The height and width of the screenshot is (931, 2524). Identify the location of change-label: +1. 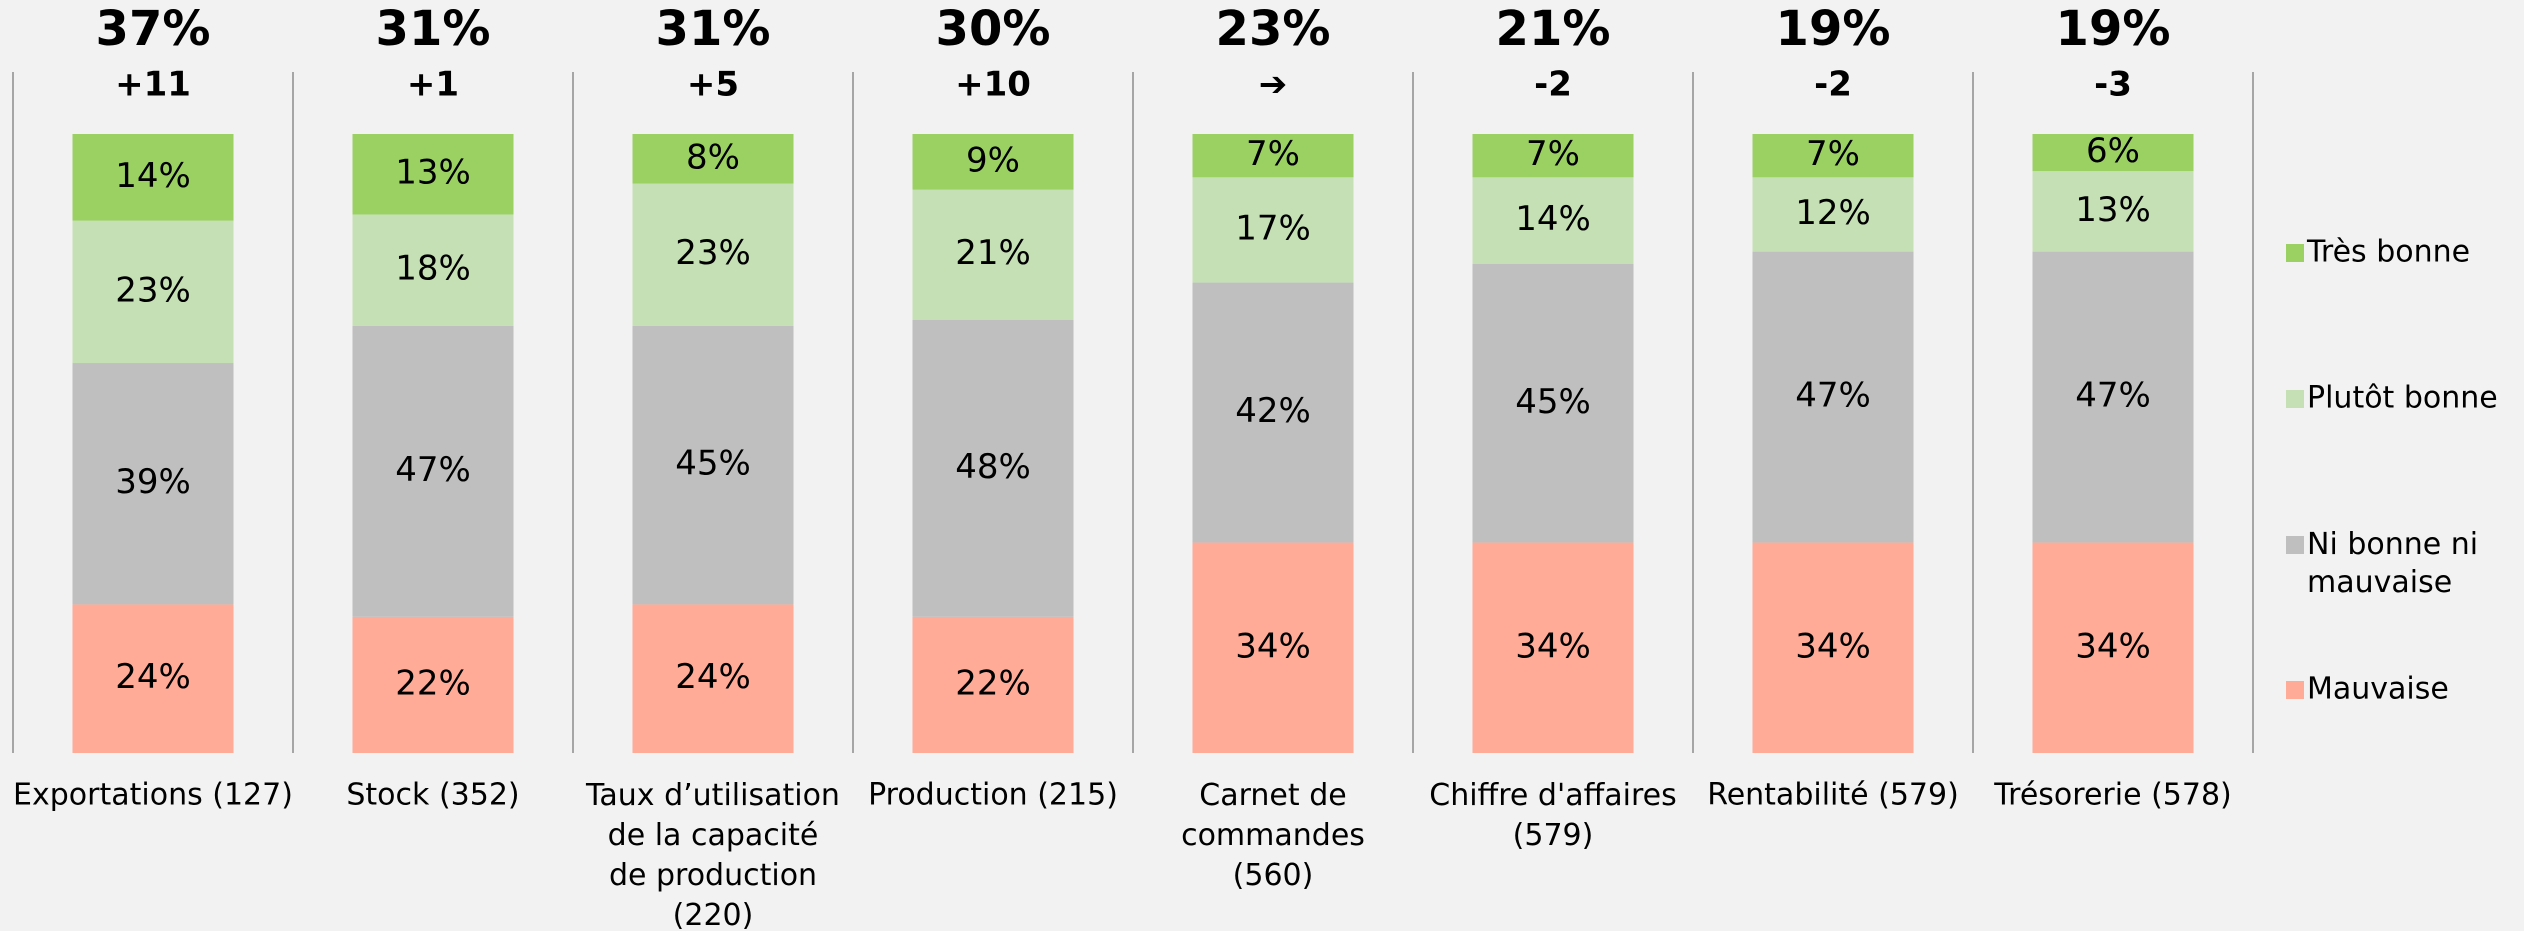
(433, 85).